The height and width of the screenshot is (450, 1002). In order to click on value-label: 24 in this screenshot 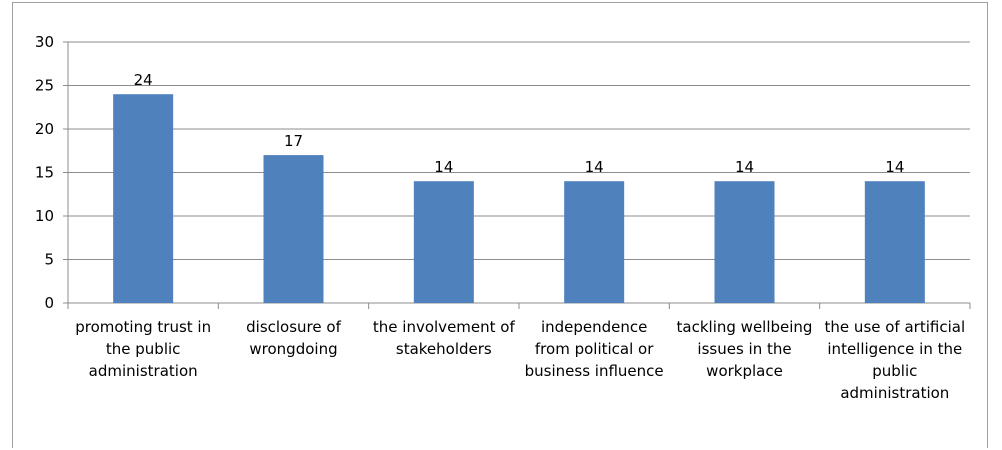, I will do `click(143, 80)`.